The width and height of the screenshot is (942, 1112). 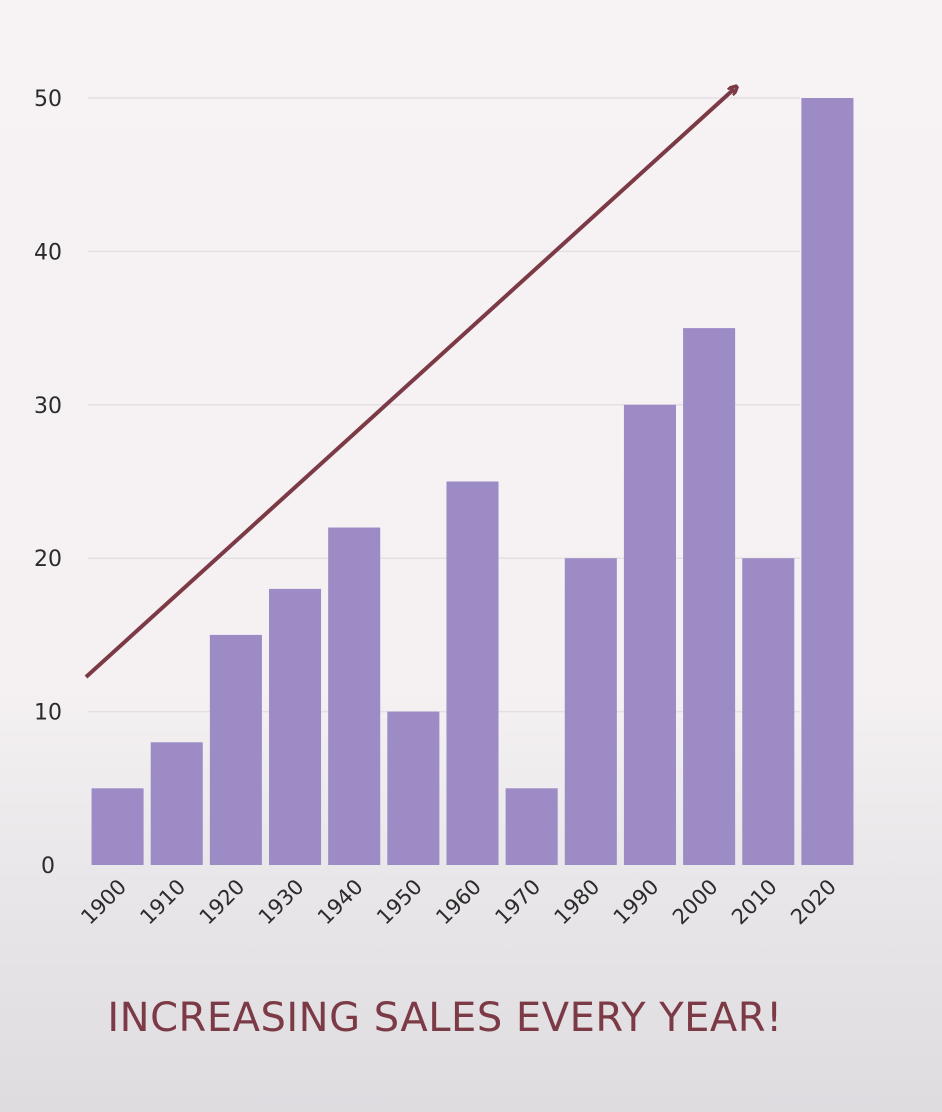 What do you see at coordinates (413, 788) in the screenshot?
I see `bar-1950` at bounding box center [413, 788].